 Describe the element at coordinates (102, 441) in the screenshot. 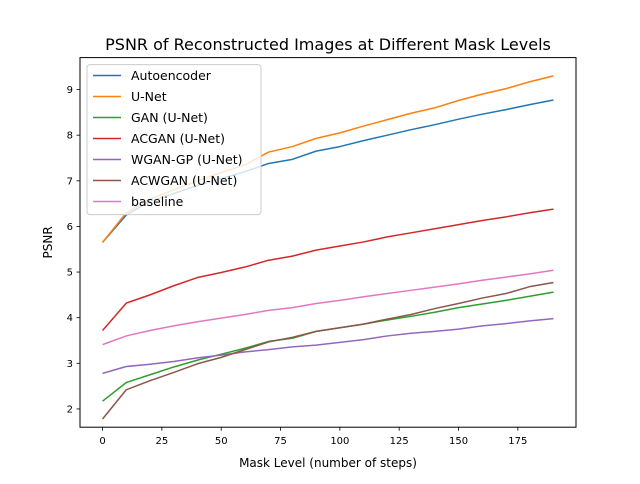

I see `x-tick-label: 0` at that location.